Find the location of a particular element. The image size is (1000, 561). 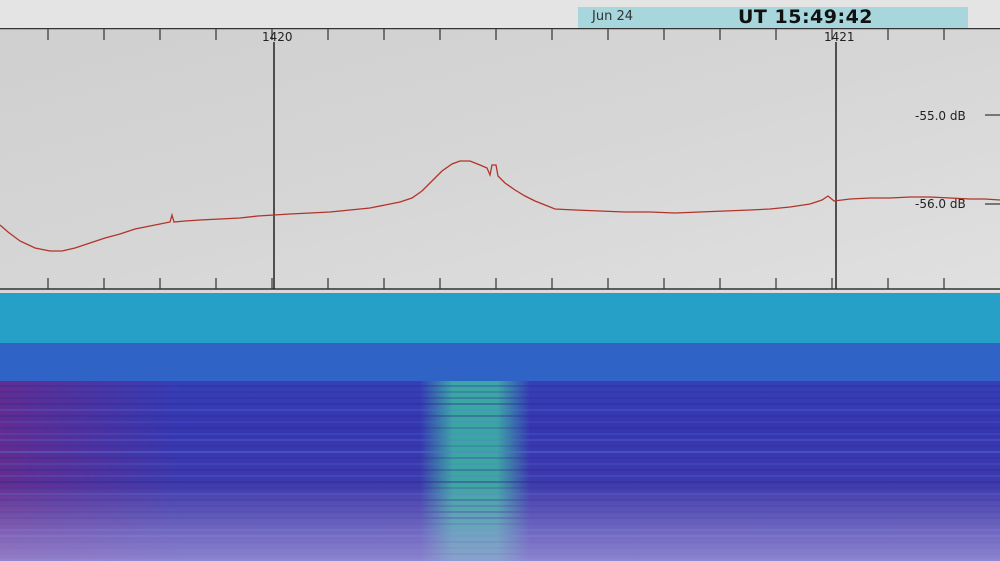

date-label: Jun 24 is located at coordinates (612, 16).